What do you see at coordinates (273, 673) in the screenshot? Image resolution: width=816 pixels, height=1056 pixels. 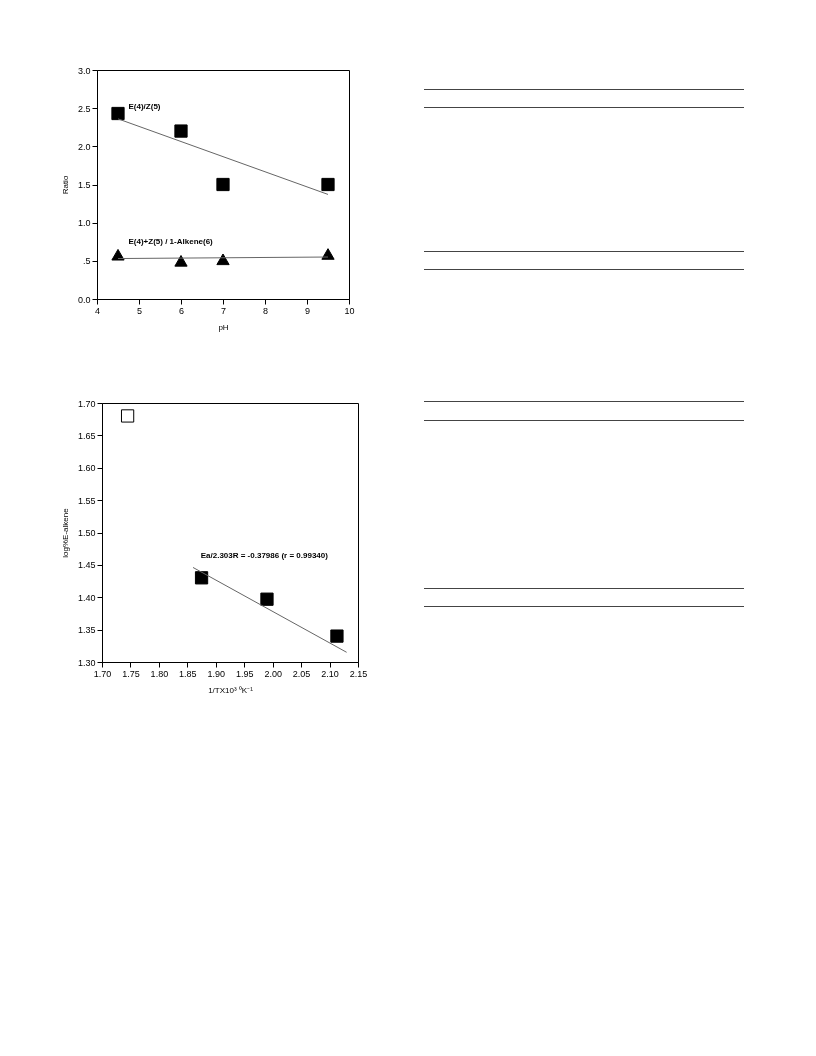 I see `x-tick-label: 2.00` at bounding box center [273, 673].